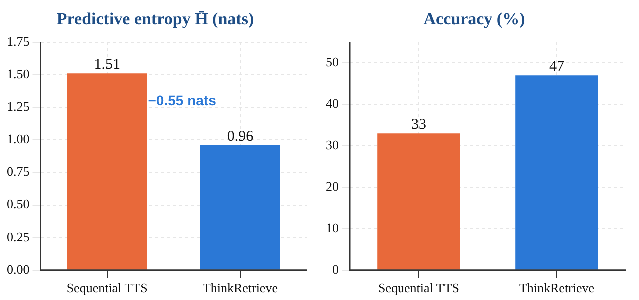 The image size is (639, 300). I want to click on y-tick-label: 1.75, so click(18, 41).